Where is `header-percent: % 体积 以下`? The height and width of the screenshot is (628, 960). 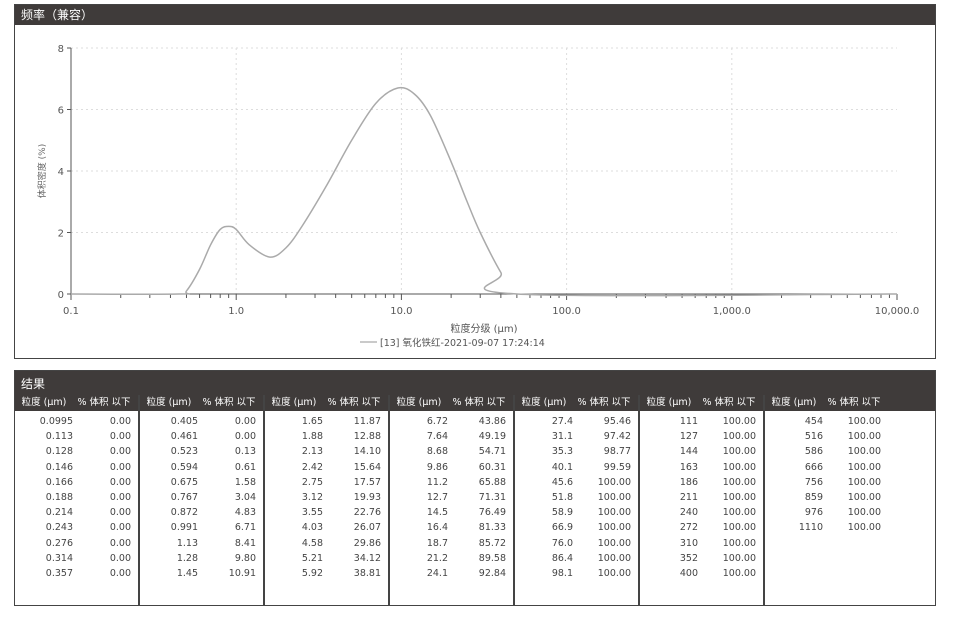 header-percent: % 体积 以下 is located at coordinates (479, 402).